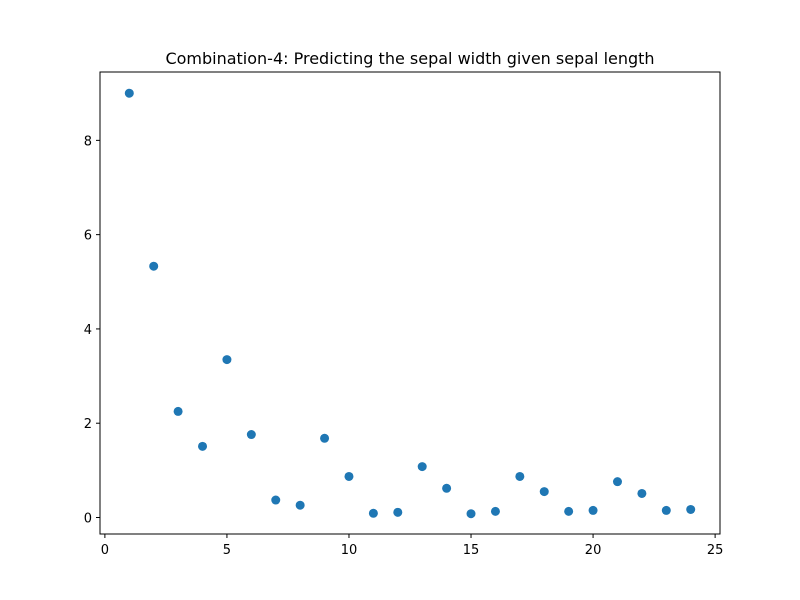 The width and height of the screenshot is (800, 600). What do you see at coordinates (88, 519) in the screenshot?
I see `y-tick-label: 0` at bounding box center [88, 519].